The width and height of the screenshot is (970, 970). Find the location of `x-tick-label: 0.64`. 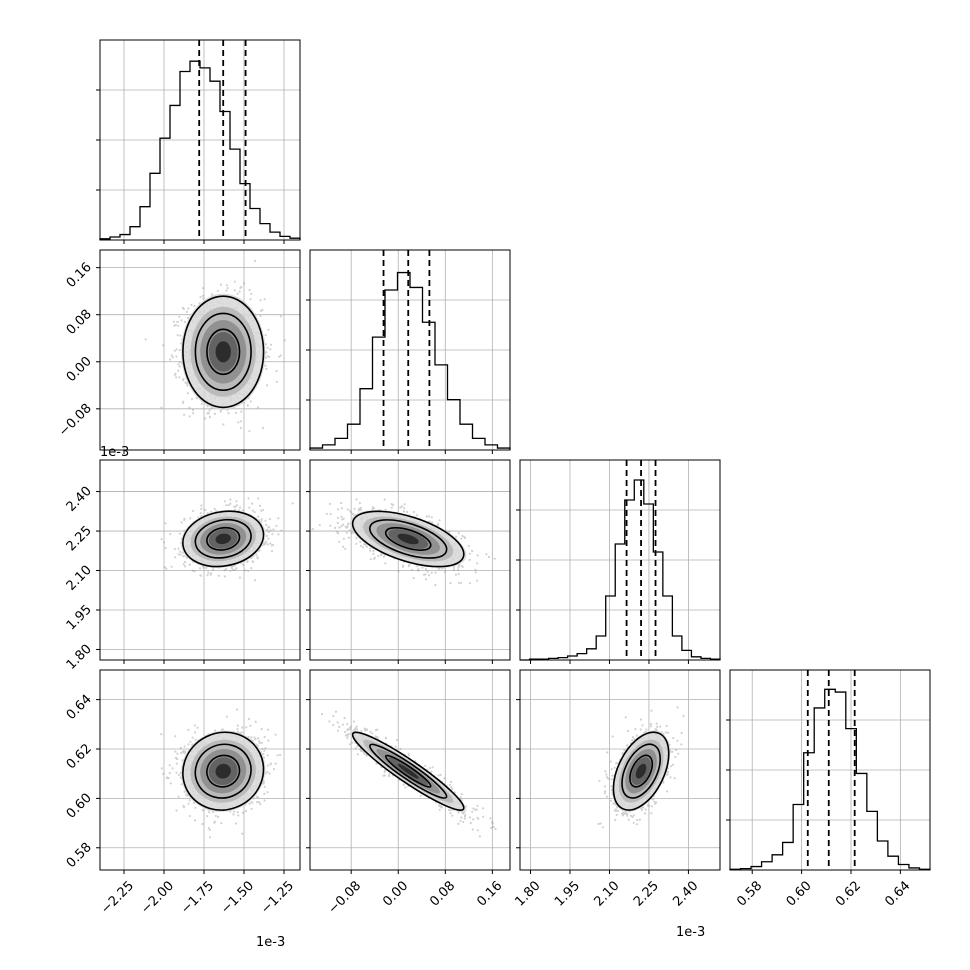

x-tick-label: 0.64 is located at coordinates (897, 893).